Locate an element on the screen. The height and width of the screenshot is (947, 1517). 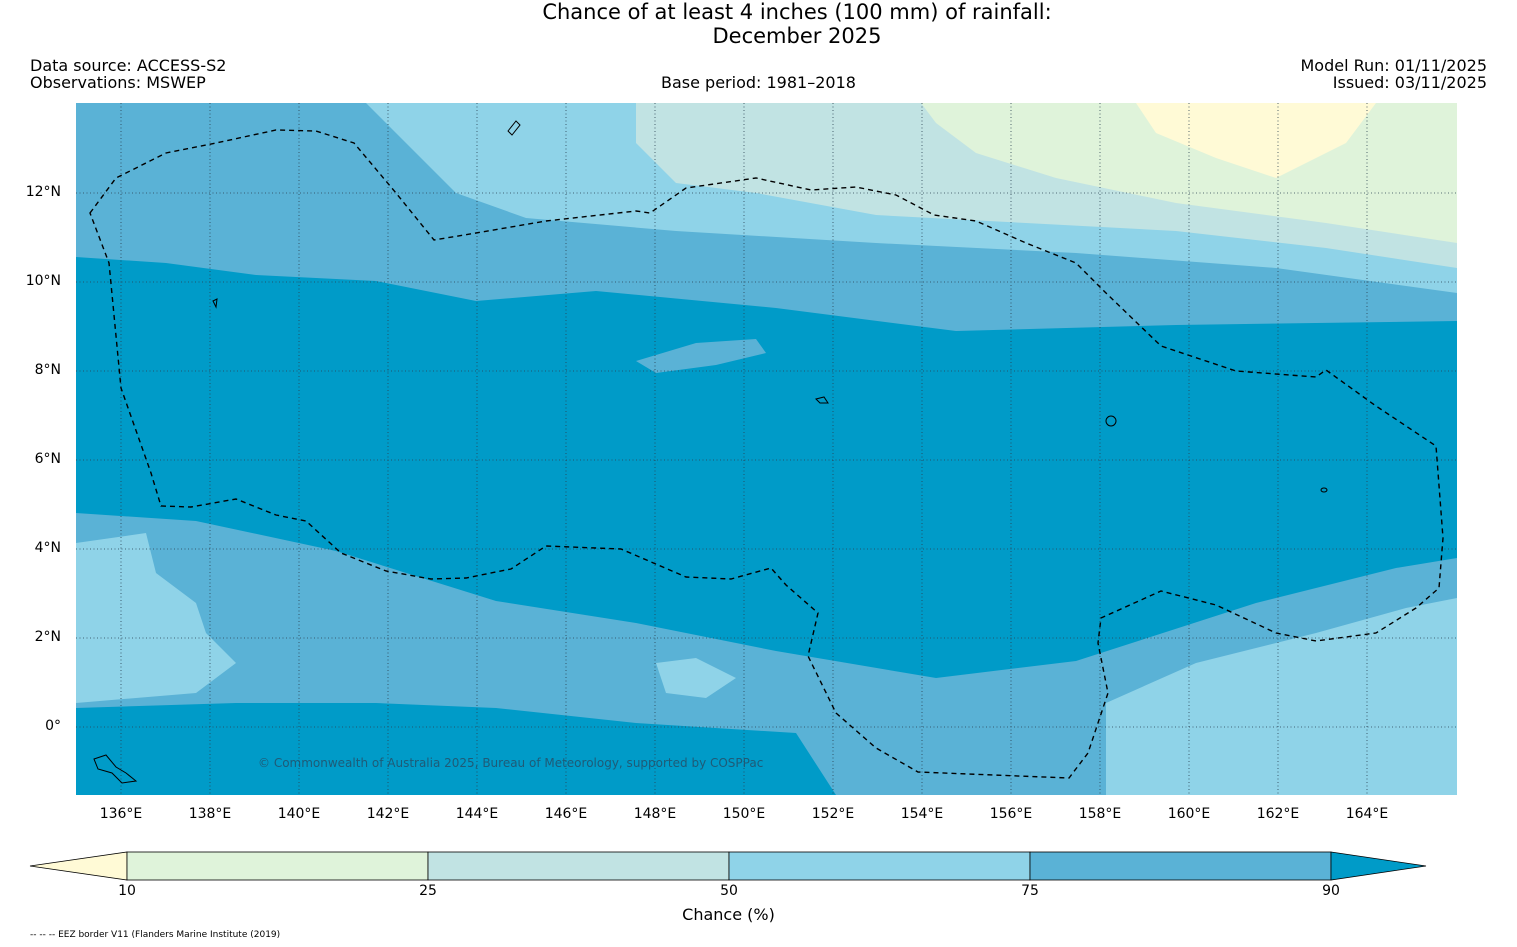
lat-tick: 8°N is located at coordinates (47, 370).